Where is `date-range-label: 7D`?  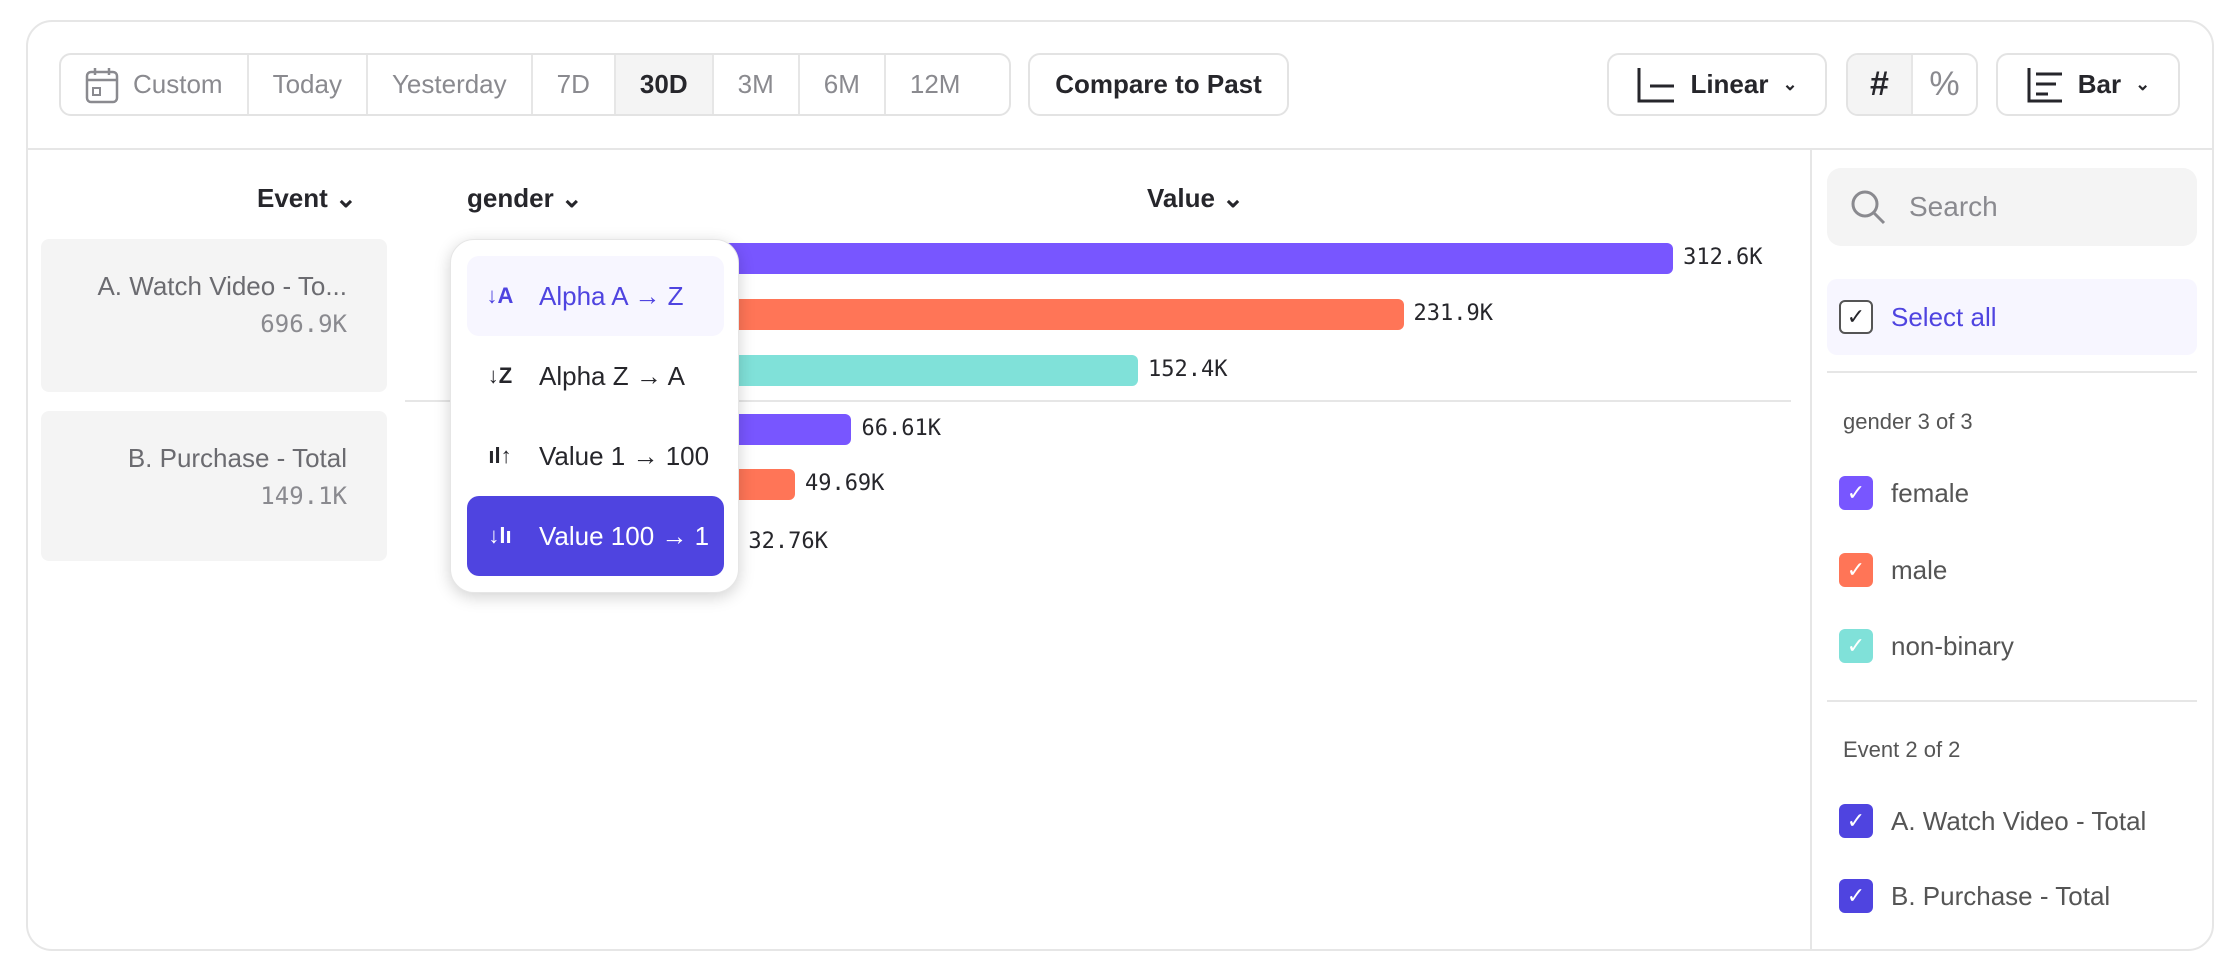
date-range-label: 7D is located at coordinates (573, 84).